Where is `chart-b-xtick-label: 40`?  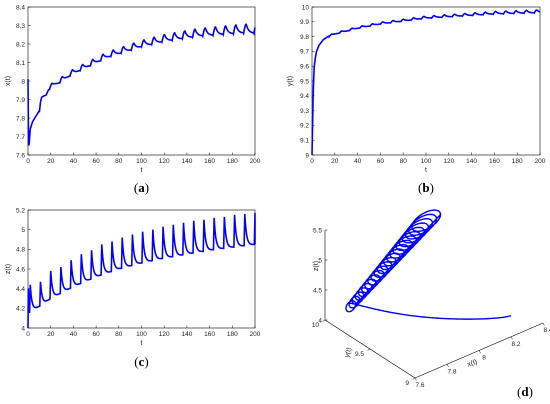
chart-b-xtick-label: 40 is located at coordinates (358, 161).